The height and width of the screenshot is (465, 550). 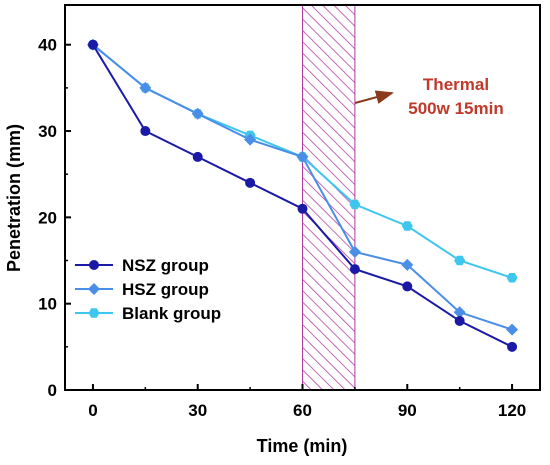 What do you see at coordinates (94, 289) in the screenshot?
I see `legend-hsz-group-marker` at bounding box center [94, 289].